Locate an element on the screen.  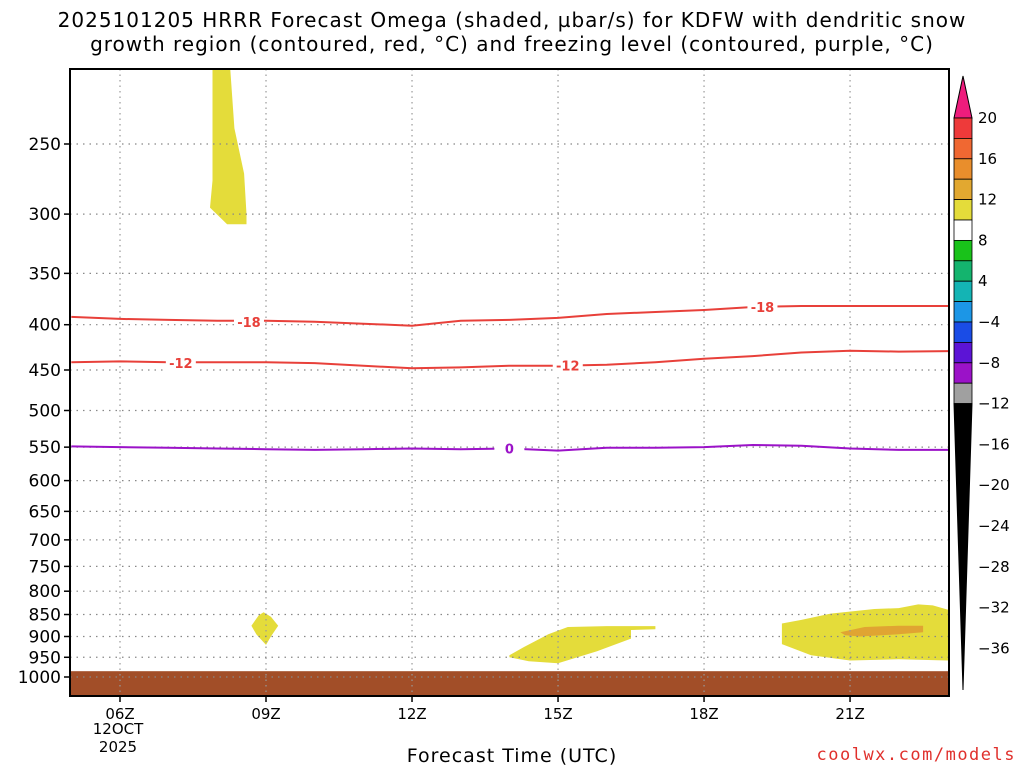
colorbar-label: 8 is located at coordinates (983, 240).